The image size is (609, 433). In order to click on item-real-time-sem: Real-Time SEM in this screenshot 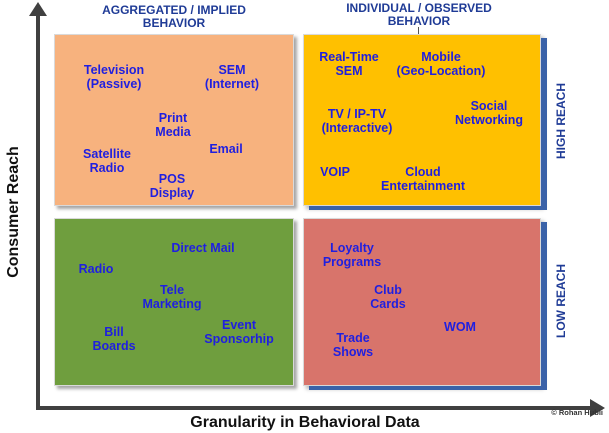, I will do `click(349, 64)`.